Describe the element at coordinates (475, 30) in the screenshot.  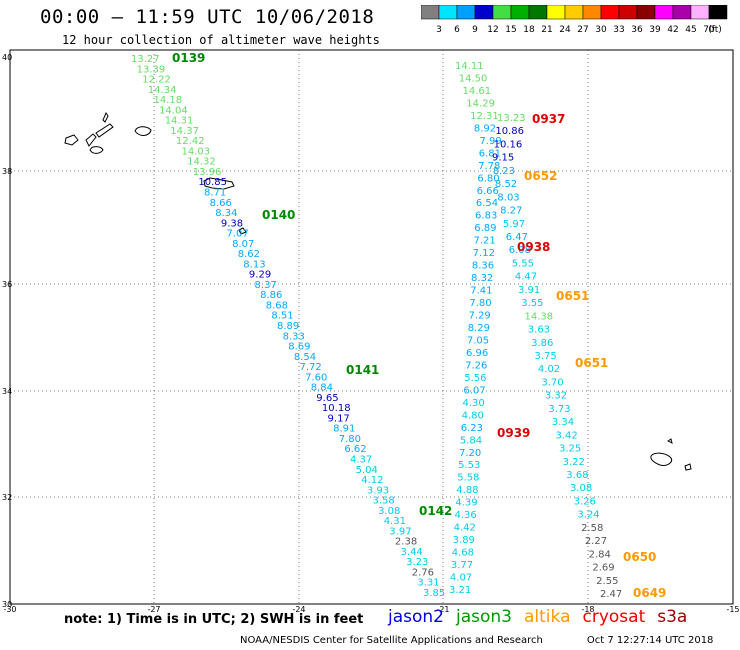
I see `legend-tick-label: 9` at that location.